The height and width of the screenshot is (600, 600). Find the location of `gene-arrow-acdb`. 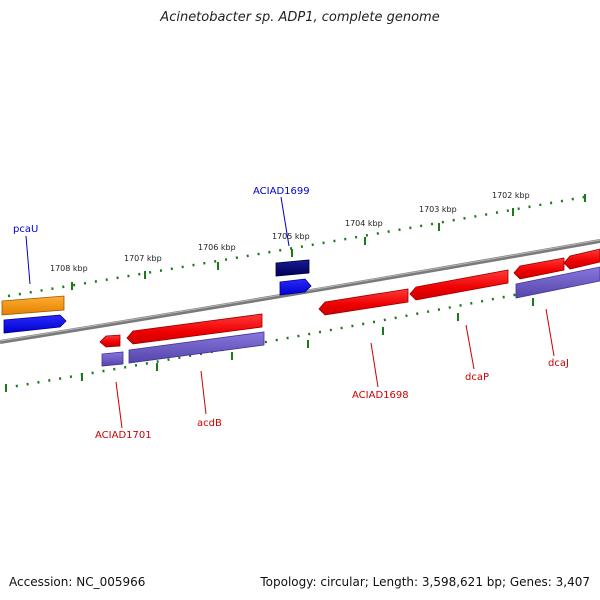

gene-arrow-acdb is located at coordinates (194, 329).